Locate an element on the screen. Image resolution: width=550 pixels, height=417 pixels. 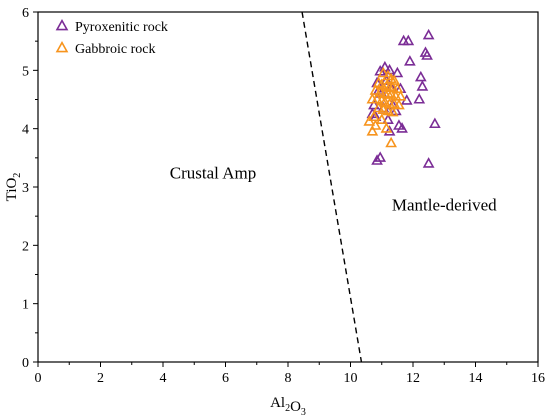
x-tick-label: 12 is located at coordinates (413, 378).